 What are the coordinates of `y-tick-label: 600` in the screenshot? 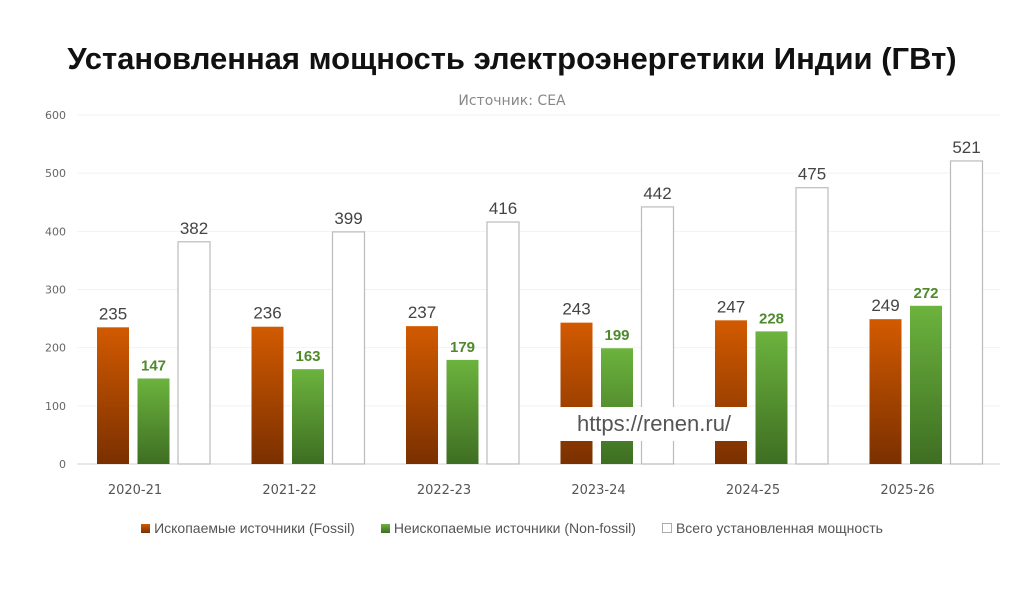 It's located at (55, 115).